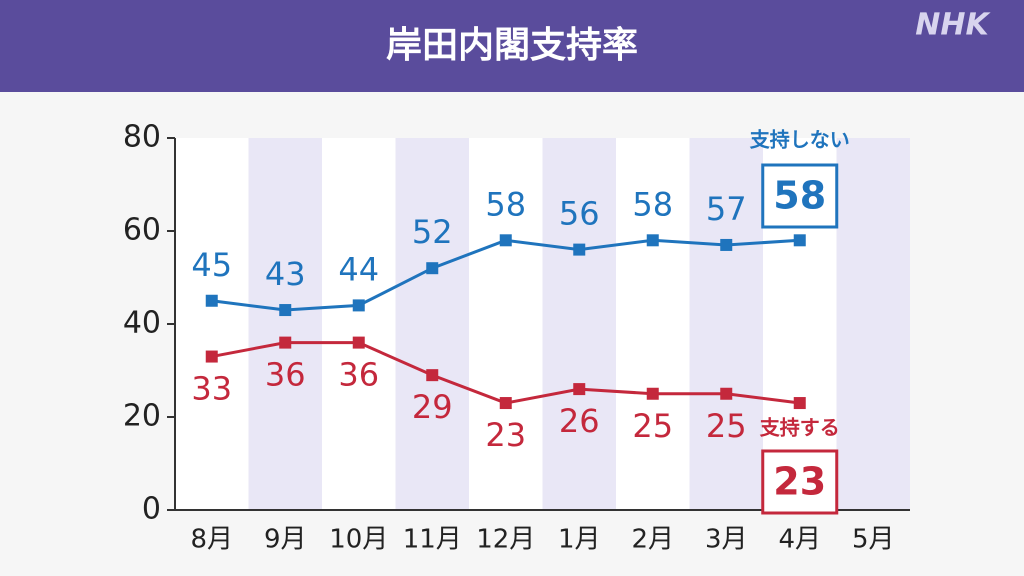 This screenshot has width=1024, height=576. What do you see at coordinates (432, 540) in the screenshot?
I see `x-tick-label: 11月` at bounding box center [432, 540].